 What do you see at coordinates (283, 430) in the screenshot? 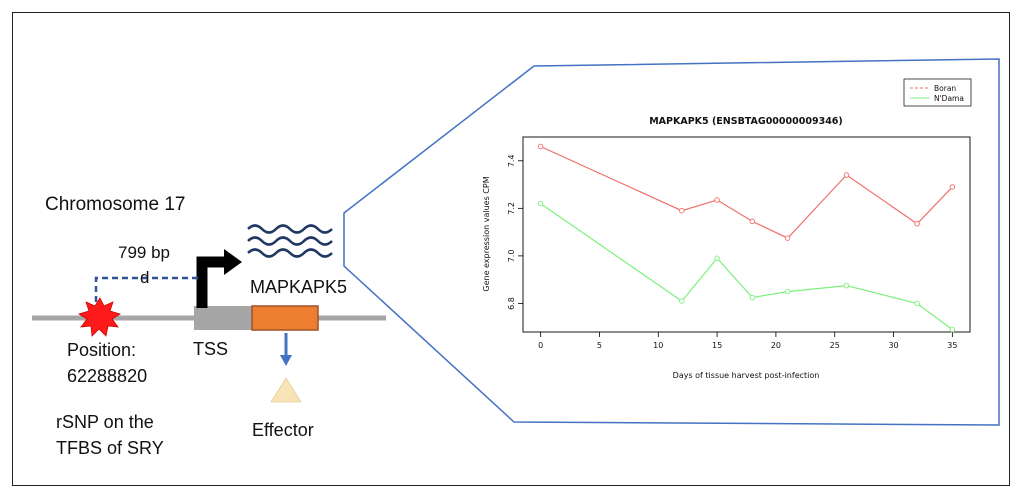
I see `effector-label: Effector` at bounding box center [283, 430].